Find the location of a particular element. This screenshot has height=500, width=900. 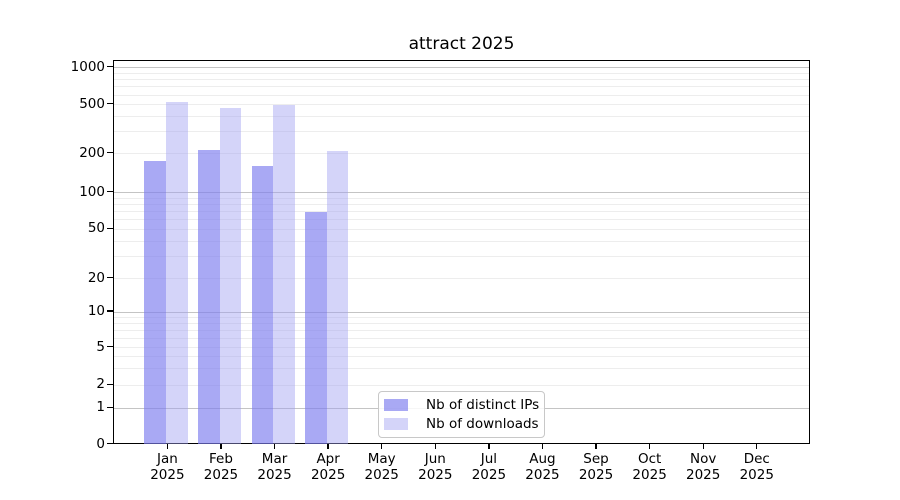

x-tick-label-mar: Mar 2025 is located at coordinates (274, 467).